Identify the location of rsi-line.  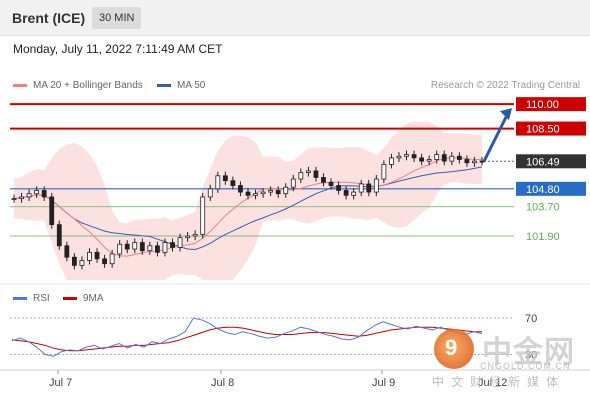
(247, 337).